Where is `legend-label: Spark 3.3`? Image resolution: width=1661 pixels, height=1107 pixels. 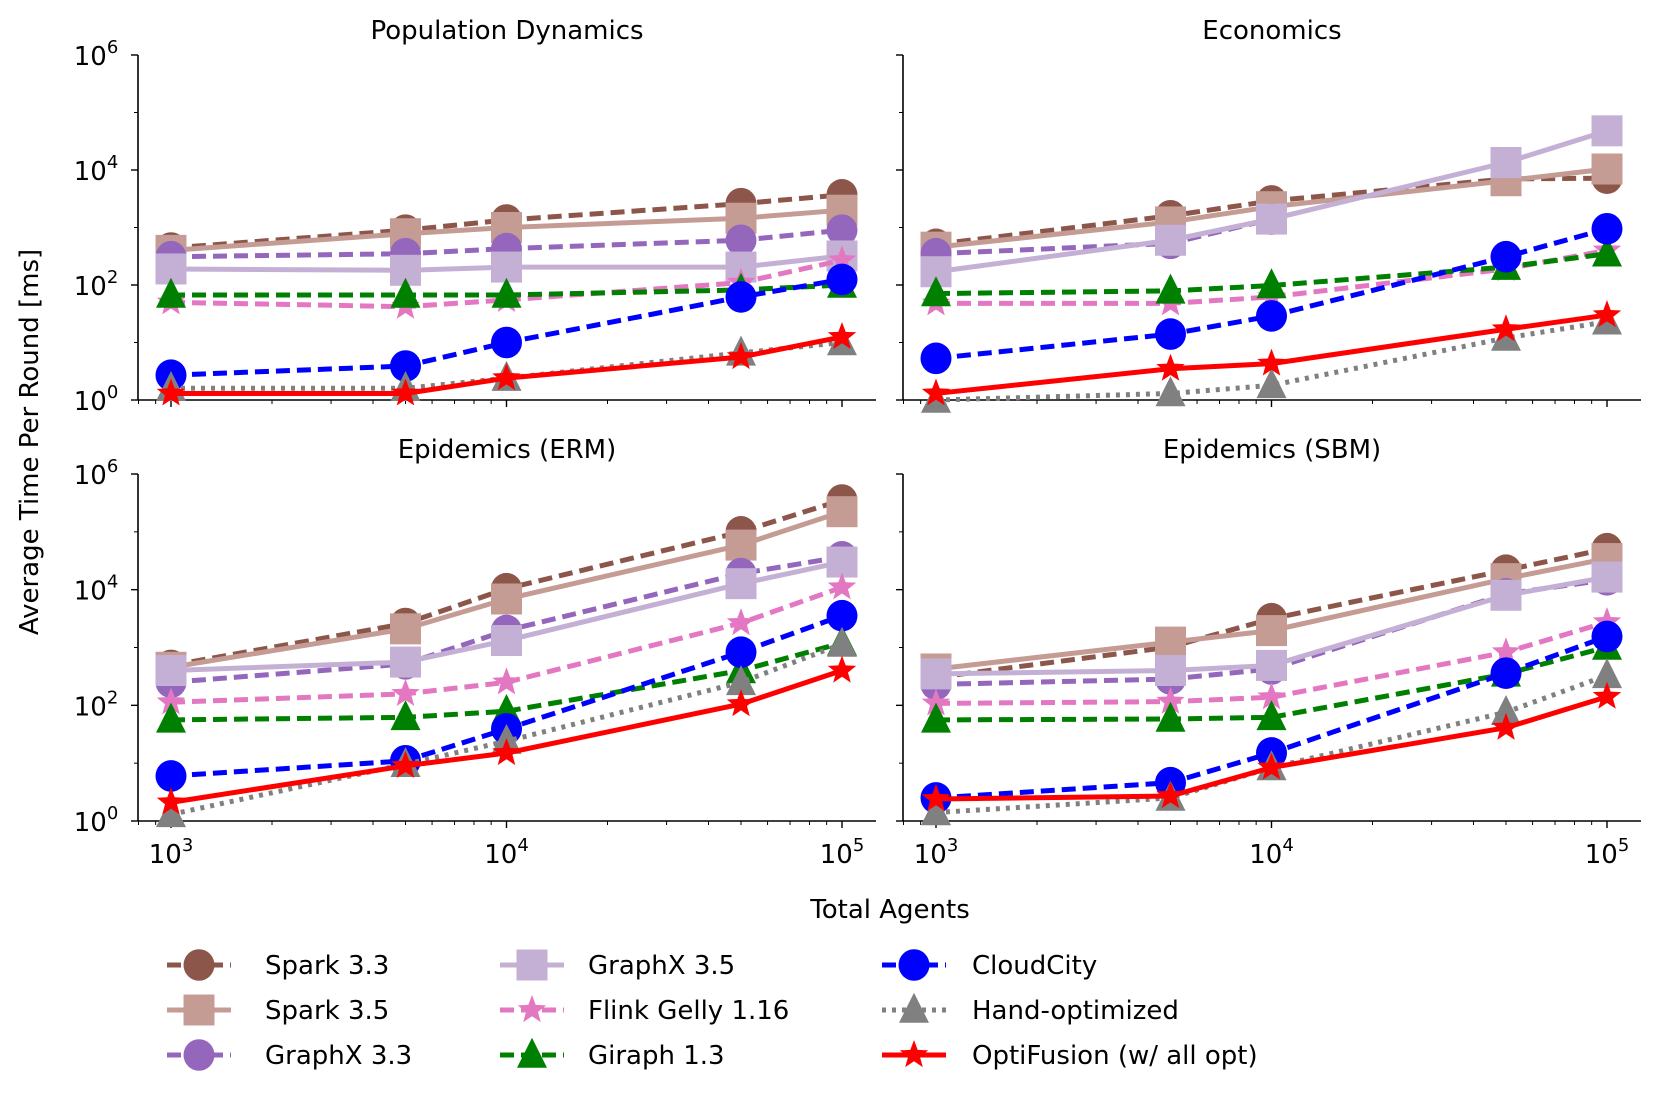 legend-label: Spark 3.3 is located at coordinates (327, 966).